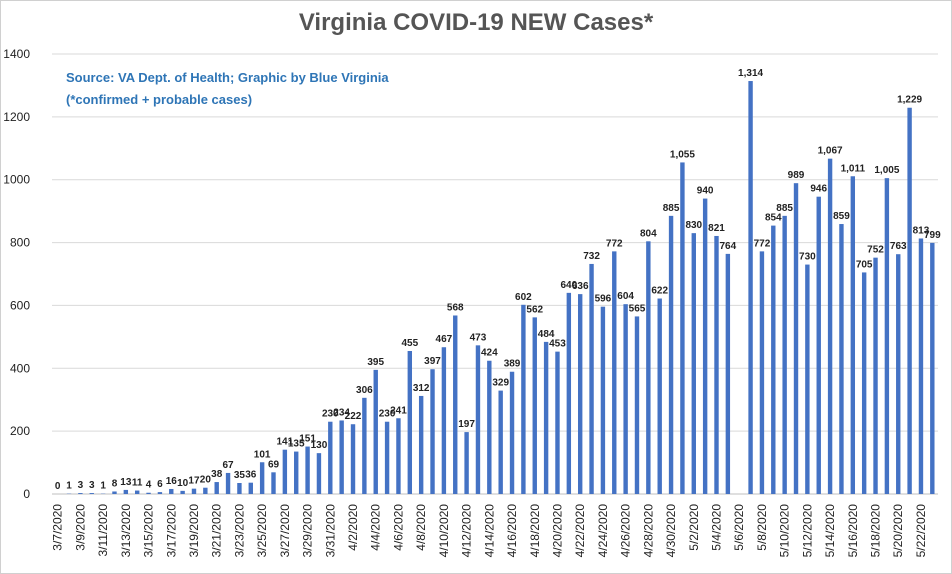  What do you see at coordinates (239, 531) in the screenshot?
I see `x-tick-label: 3/23/2020` at bounding box center [239, 531].